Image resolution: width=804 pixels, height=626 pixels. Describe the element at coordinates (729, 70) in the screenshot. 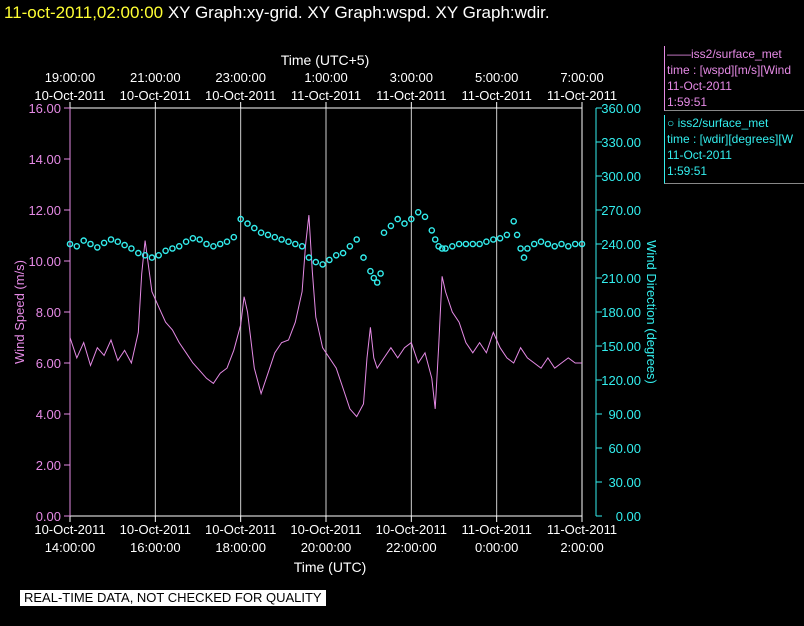

I see `legend-wspd-line2: time : [wspd][m/s][Wind` at that location.